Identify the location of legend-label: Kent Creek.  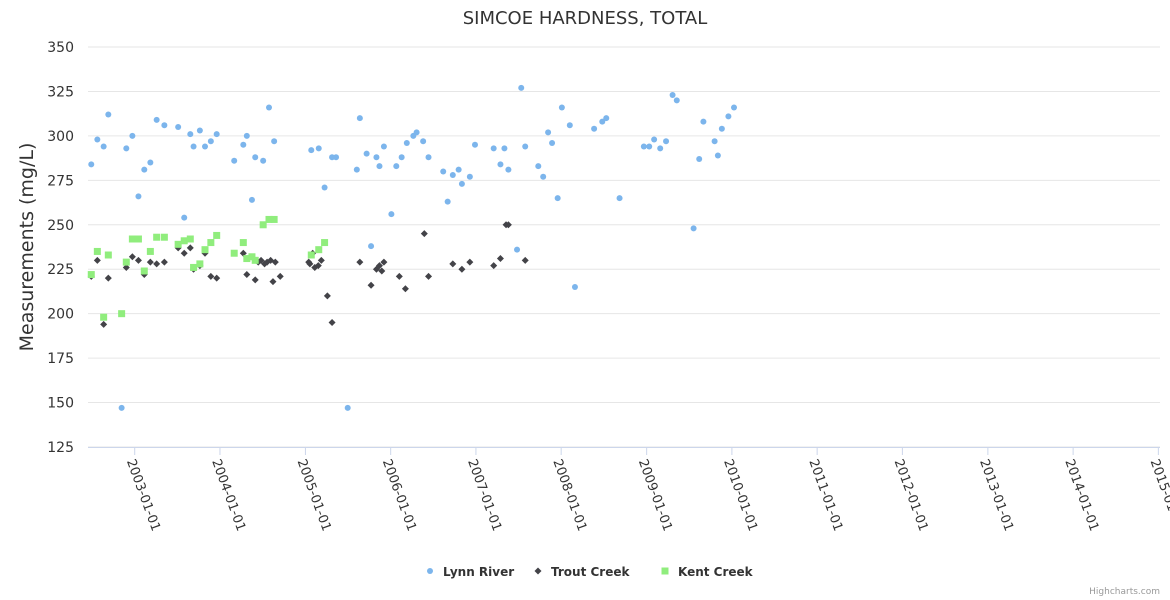
(716, 572).